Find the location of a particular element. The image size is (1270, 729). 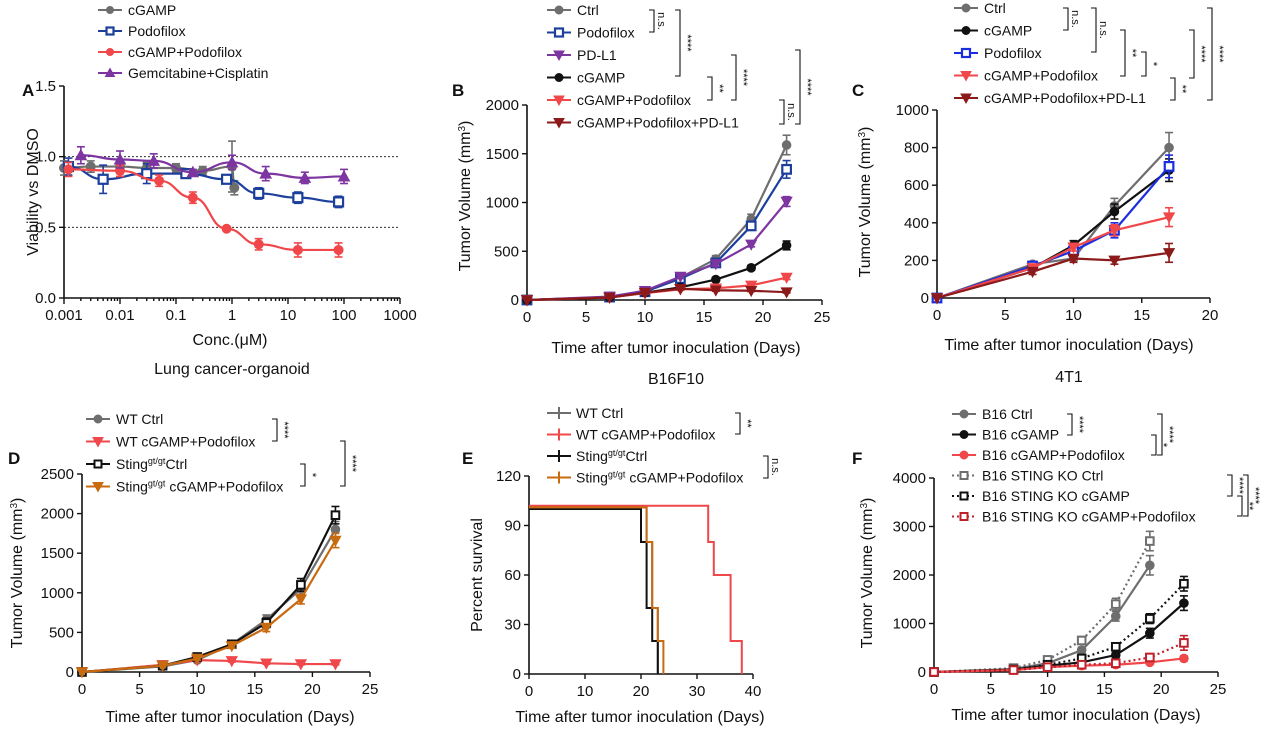

legend-label: PD-L1 is located at coordinates (597, 55).